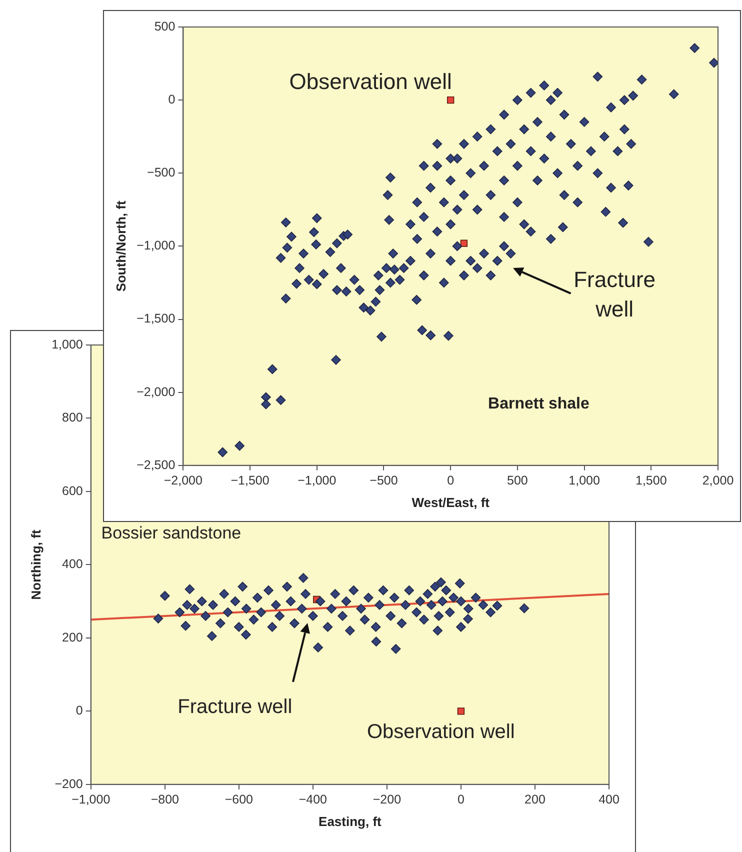  Describe the element at coordinates (67, 344) in the screenshot. I see `y-tick-label: 1,000` at that location.